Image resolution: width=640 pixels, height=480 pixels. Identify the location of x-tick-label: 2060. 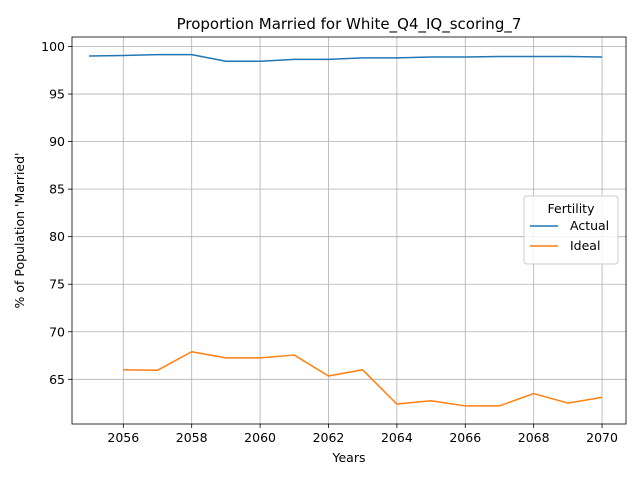
(260, 437).